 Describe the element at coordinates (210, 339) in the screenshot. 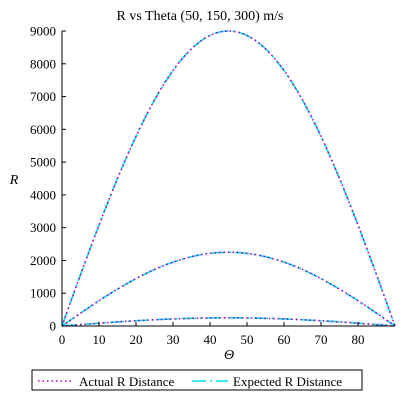

I see `x-tick-label: 40` at that location.